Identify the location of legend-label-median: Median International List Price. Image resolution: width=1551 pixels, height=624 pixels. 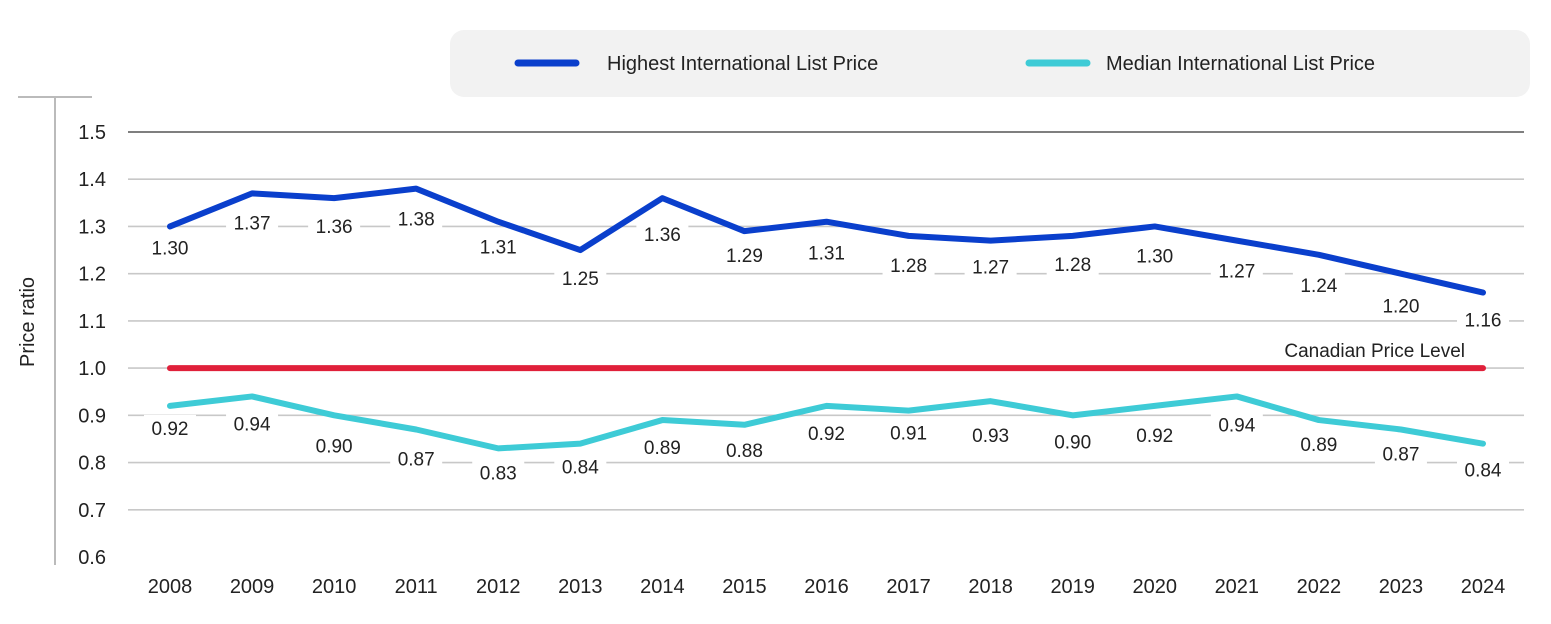
(1240, 64).